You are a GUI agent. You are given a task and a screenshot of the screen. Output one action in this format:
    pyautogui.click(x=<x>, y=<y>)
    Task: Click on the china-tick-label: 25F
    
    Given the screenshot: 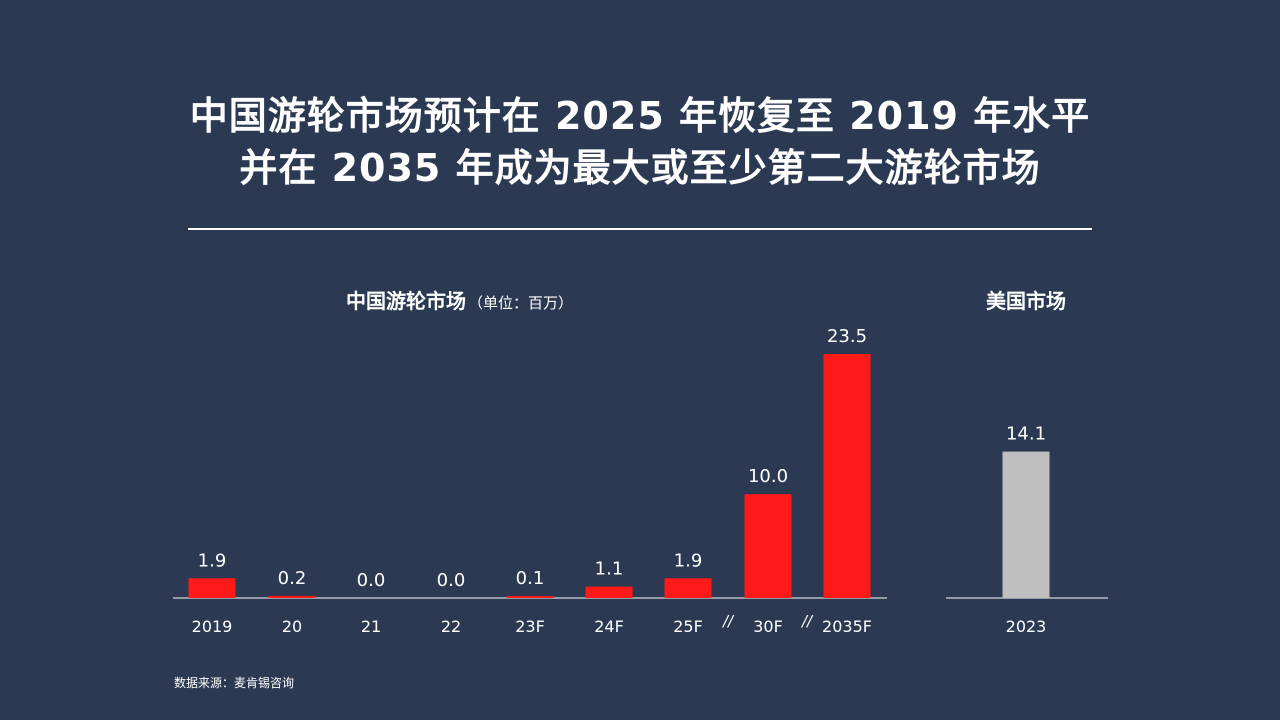 What is the action you would take?
    pyautogui.click(x=688, y=626)
    